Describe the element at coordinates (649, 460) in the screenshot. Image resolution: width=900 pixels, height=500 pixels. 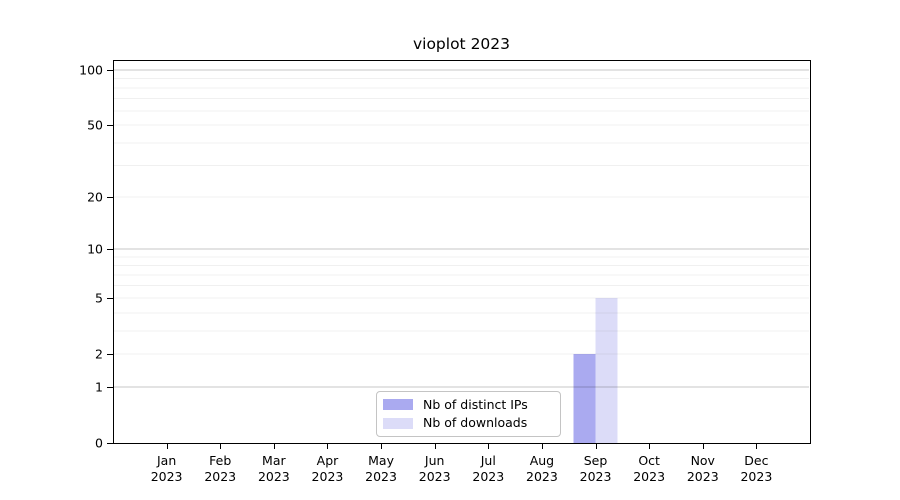
I see `x-tick-label-month: Oct` at that location.